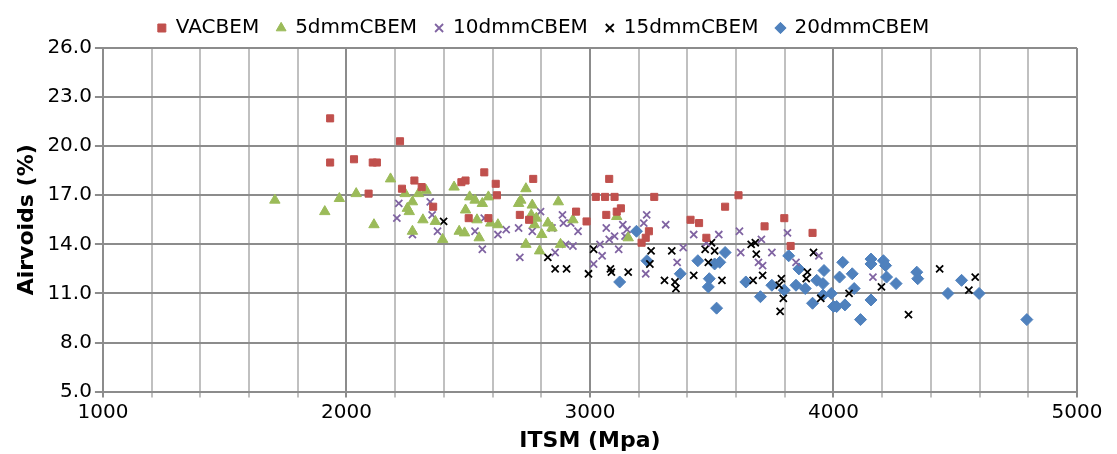 This screenshot has height=454, width=1117. What do you see at coordinates (69, 291) in the screenshot?
I see `y-tick-label: 11.0` at bounding box center [69, 291].